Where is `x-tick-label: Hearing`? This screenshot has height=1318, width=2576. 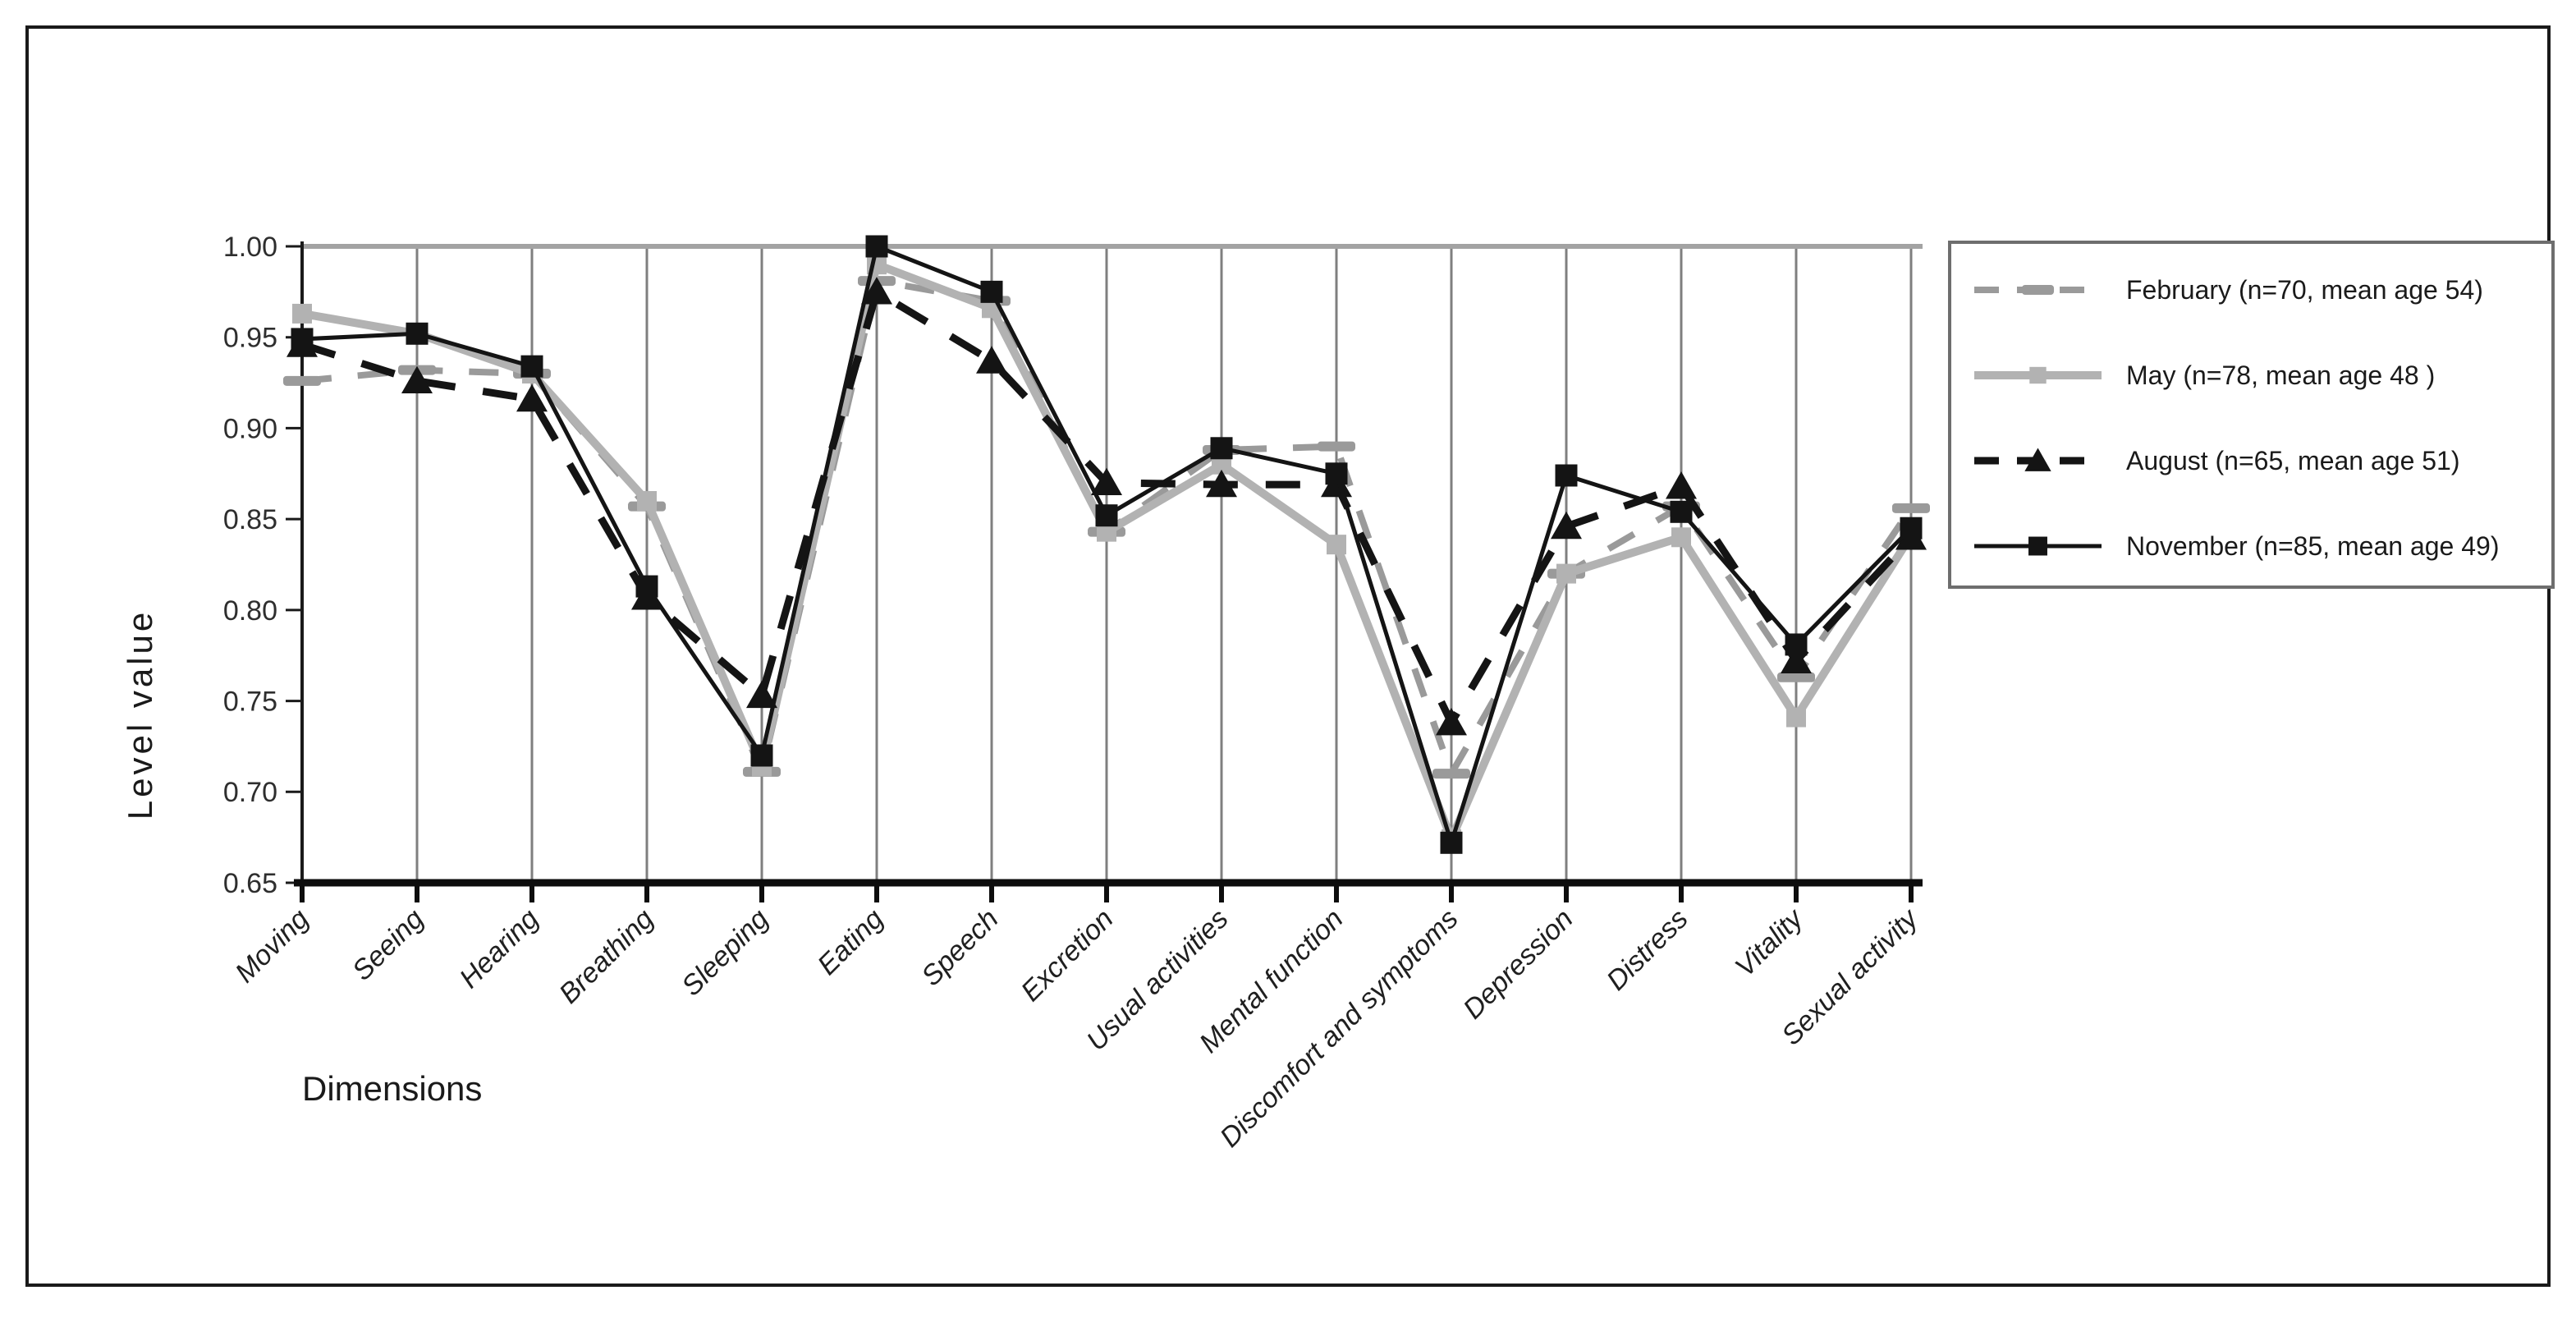 x-tick-label: Hearing is located at coordinates (499, 949).